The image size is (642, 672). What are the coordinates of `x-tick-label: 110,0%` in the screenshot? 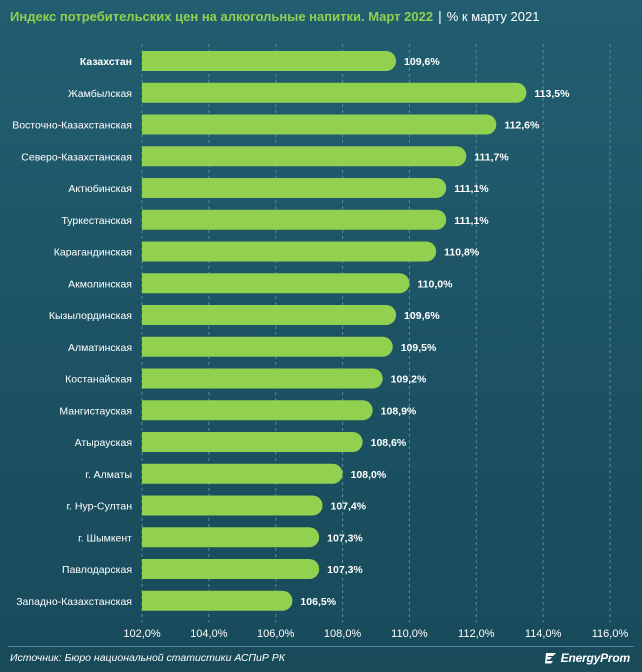 It's located at (409, 634).